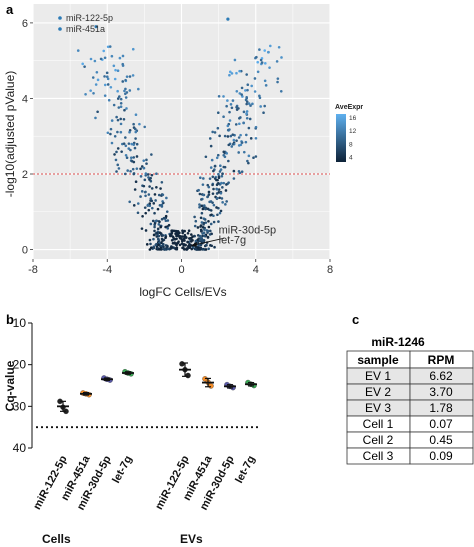 This screenshot has height=547, width=474. Describe the element at coordinates (351, 144) in the screenshot. I see `color-scale-tick-label: 8` at that location.